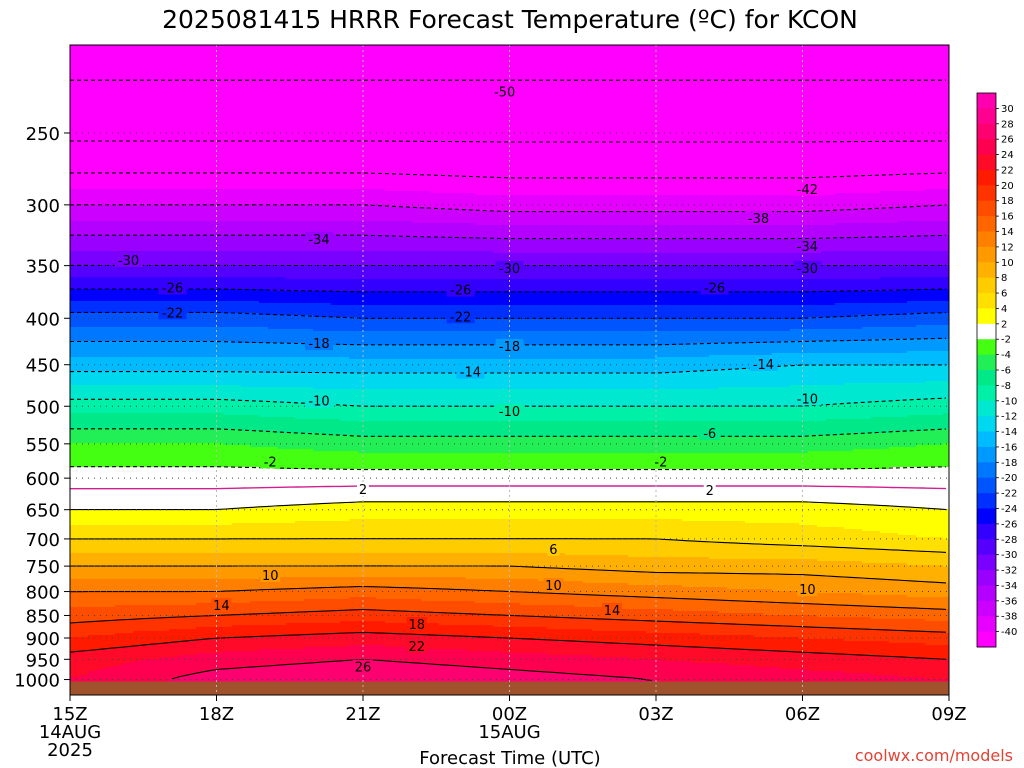 Image resolution: width=1024 pixels, height=768 pixels. What do you see at coordinates (508, 487) in the screenshot?
I see `freezing-layer` at bounding box center [508, 487].